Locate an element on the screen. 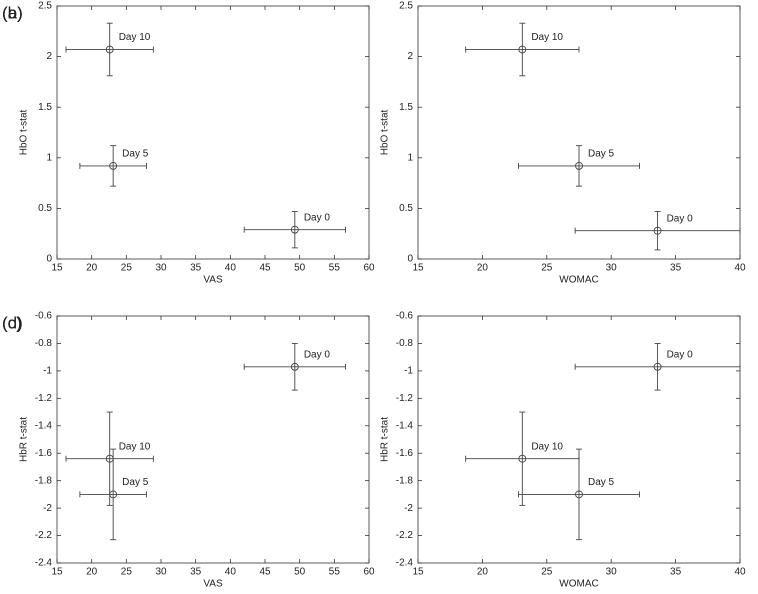 The width and height of the screenshot is (758, 594). panel-label: (b) is located at coordinates (12, 12).